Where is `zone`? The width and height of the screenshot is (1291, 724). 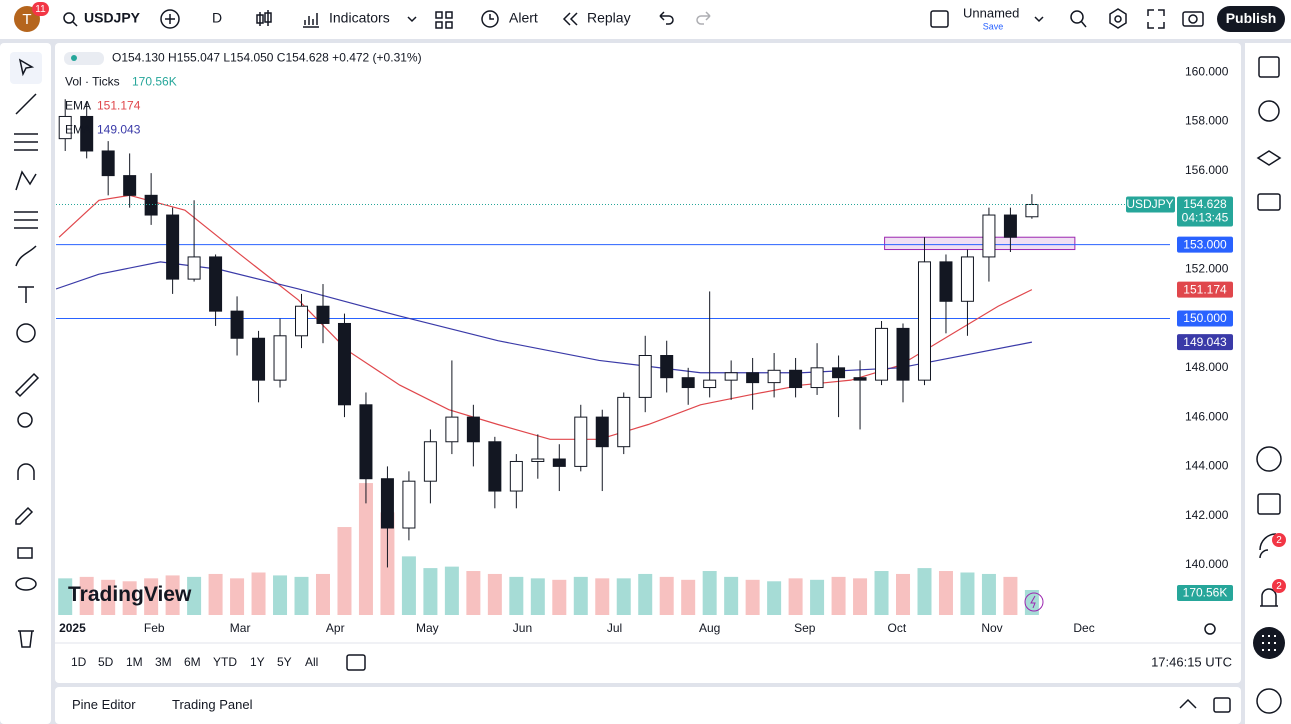
zone is located at coordinates (980, 243).